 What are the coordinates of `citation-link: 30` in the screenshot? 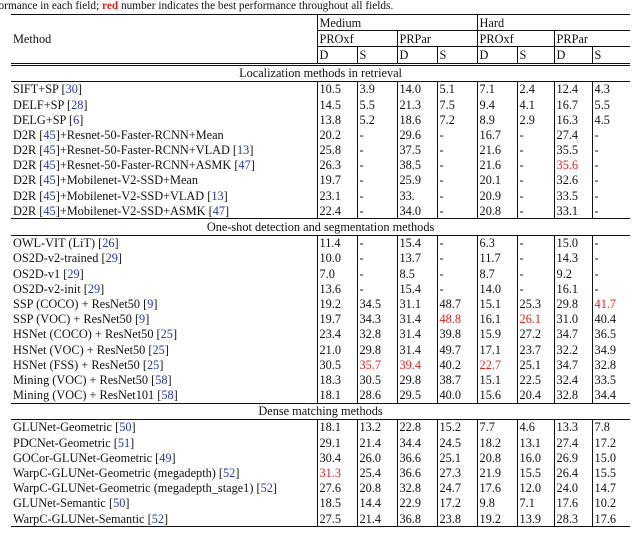 It's located at (71, 89).